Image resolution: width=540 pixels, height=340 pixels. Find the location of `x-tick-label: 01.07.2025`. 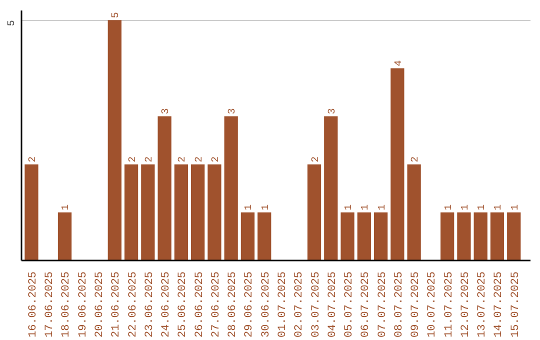

x-tick-label: 01.07.2025 is located at coordinates (282, 304).